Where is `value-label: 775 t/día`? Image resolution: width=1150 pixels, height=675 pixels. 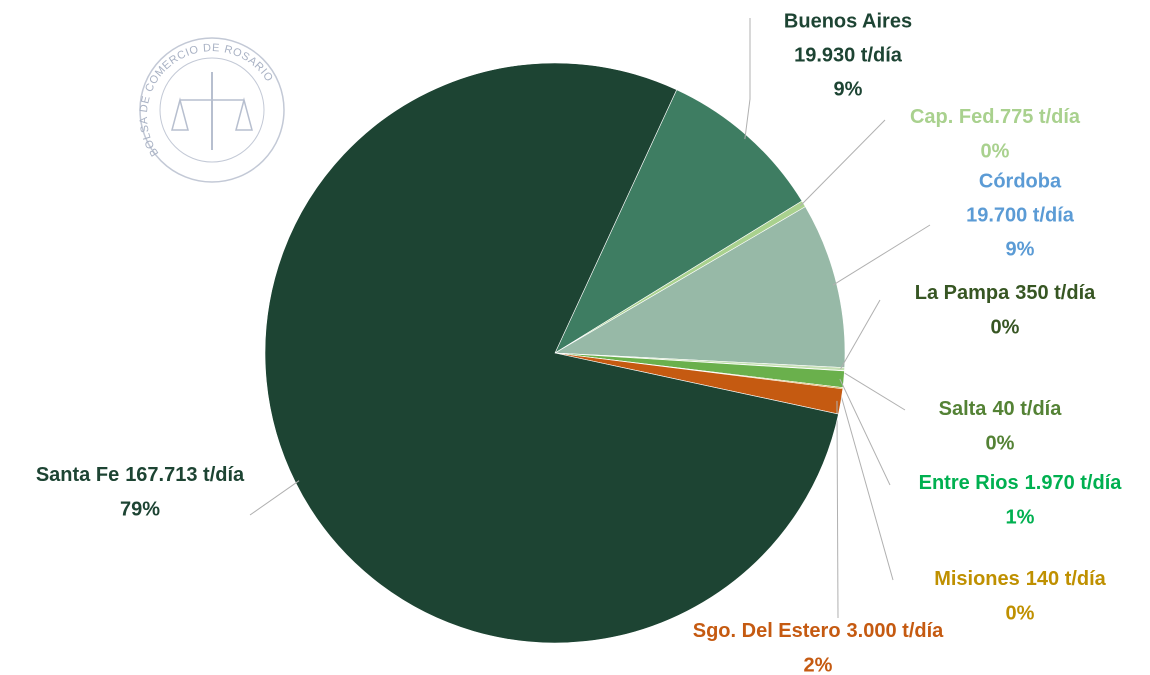
value-label: 775 t/día is located at coordinates (1040, 117).